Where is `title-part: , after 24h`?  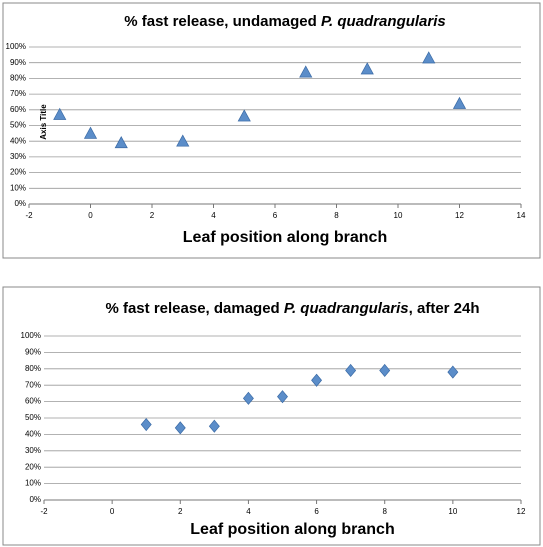 title-part: , after 24h is located at coordinates (444, 308).